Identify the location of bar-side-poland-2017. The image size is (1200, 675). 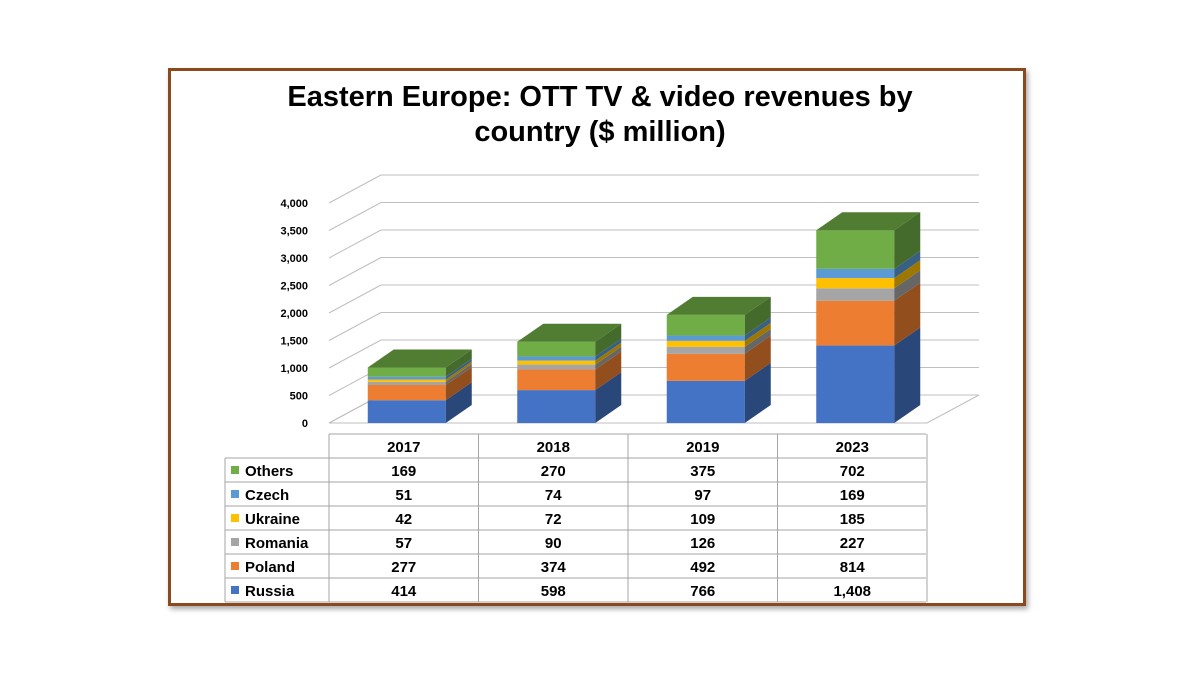
(458, 383).